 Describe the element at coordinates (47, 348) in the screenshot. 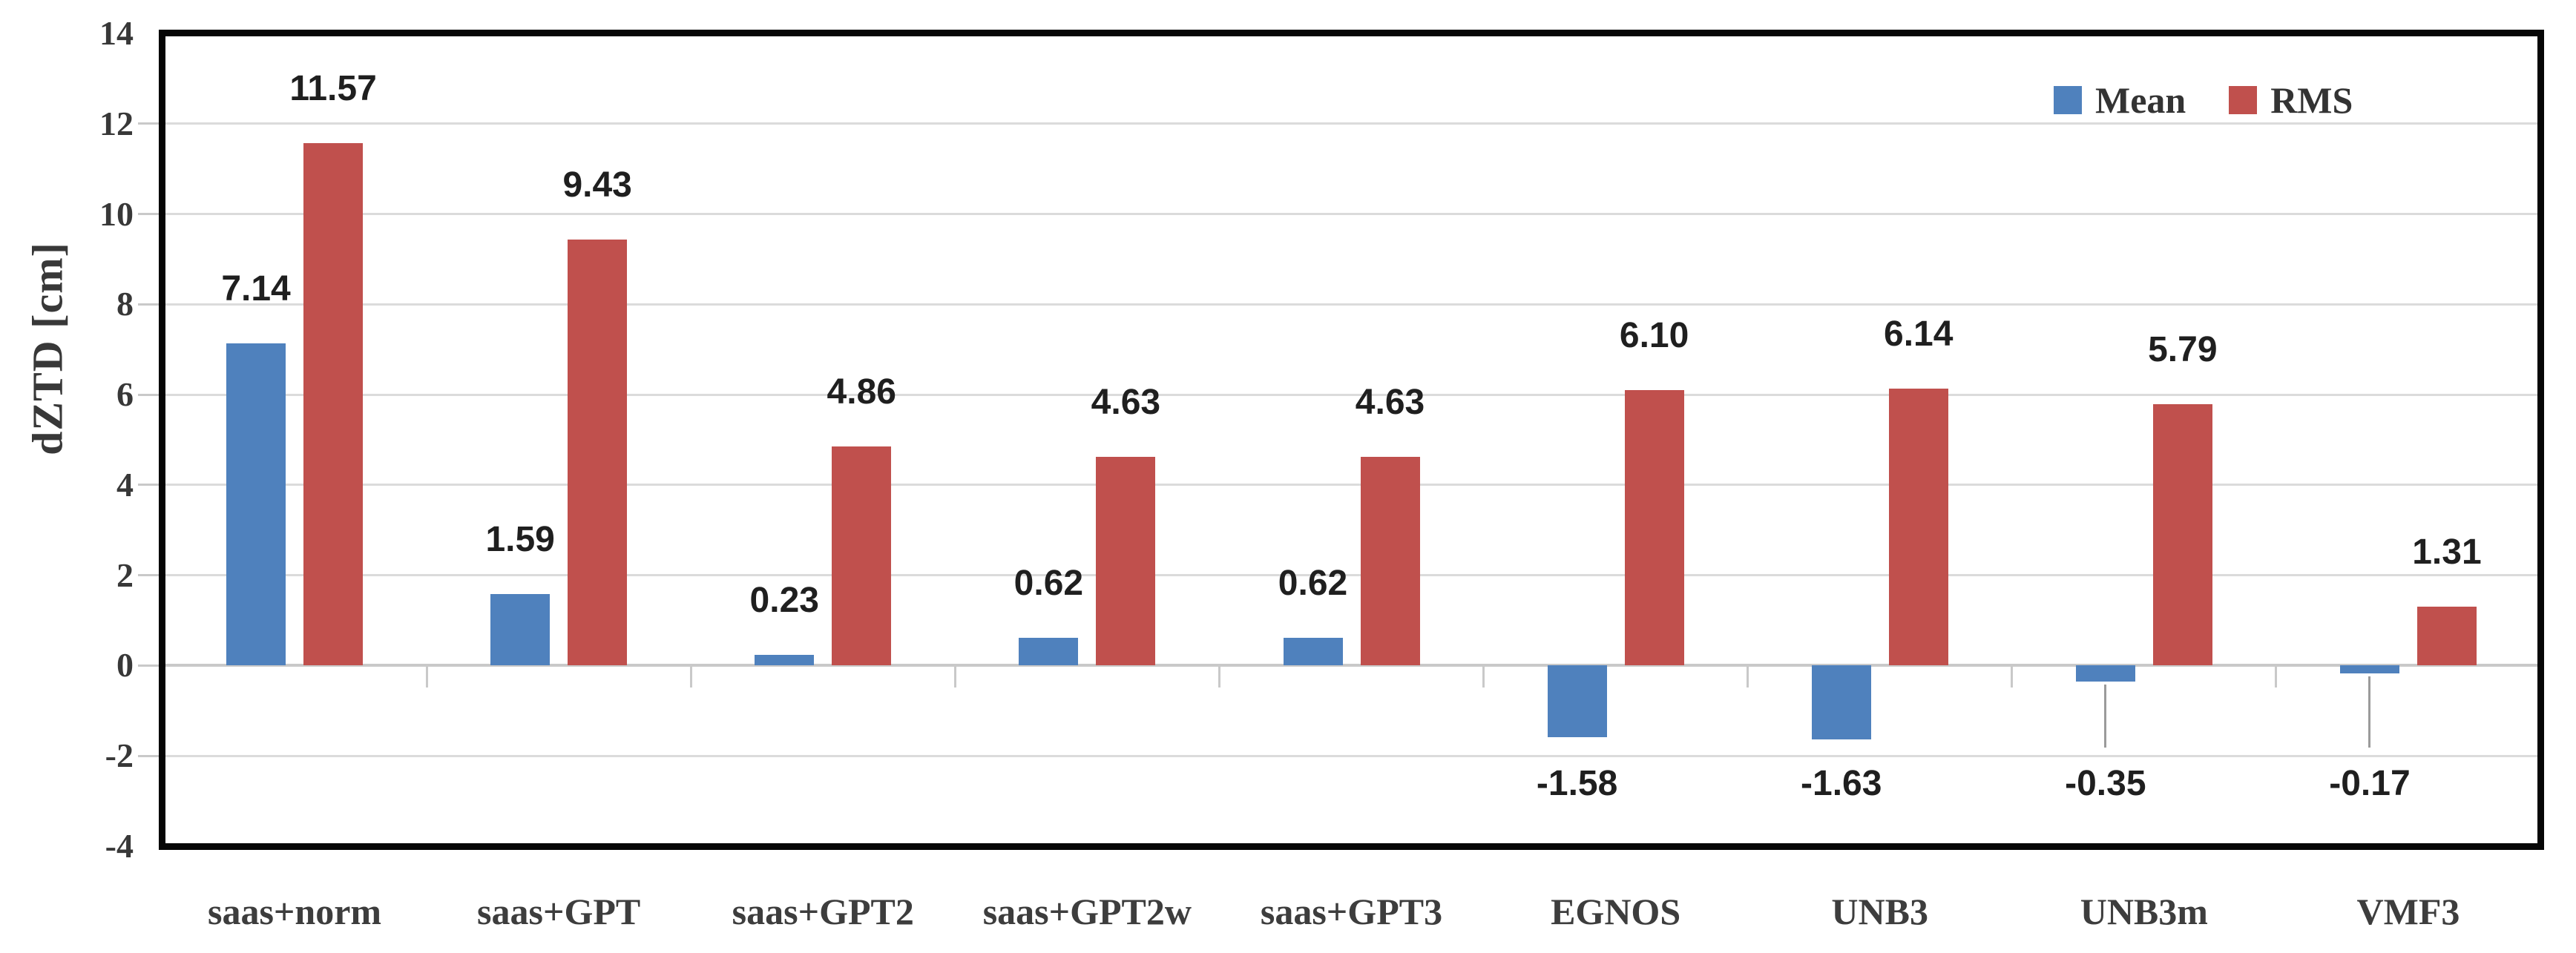

I see `y-axis-title: dZTD [cm]` at that location.